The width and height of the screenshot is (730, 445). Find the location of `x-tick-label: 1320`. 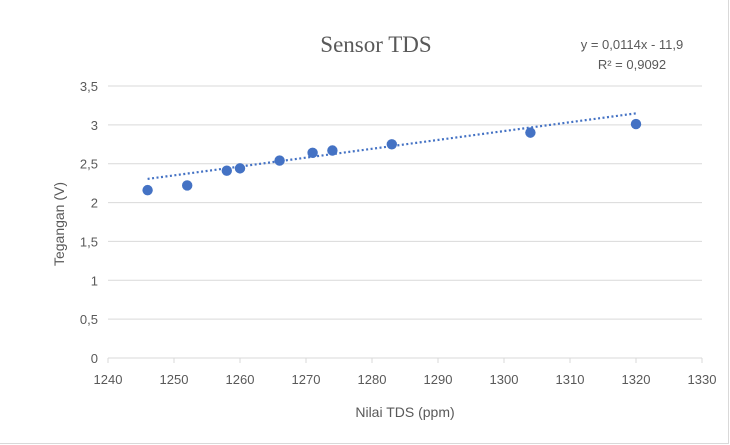

x-tick-label: 1320 is located at coordinates (636, 379).